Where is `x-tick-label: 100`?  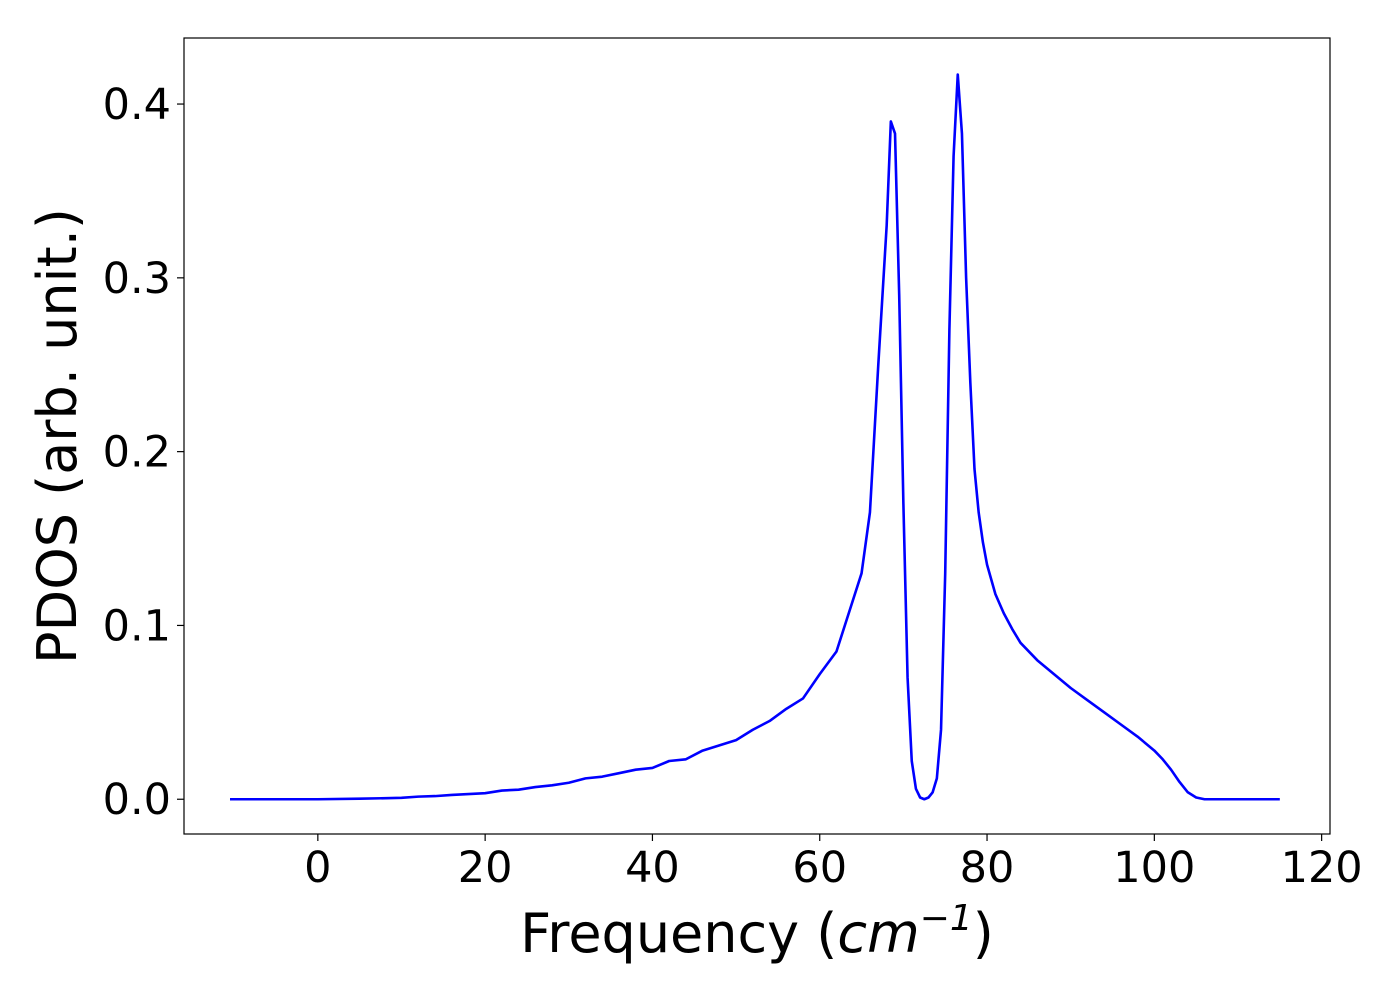
x-tick-label: 100 is located at coordinates (1154, 868).